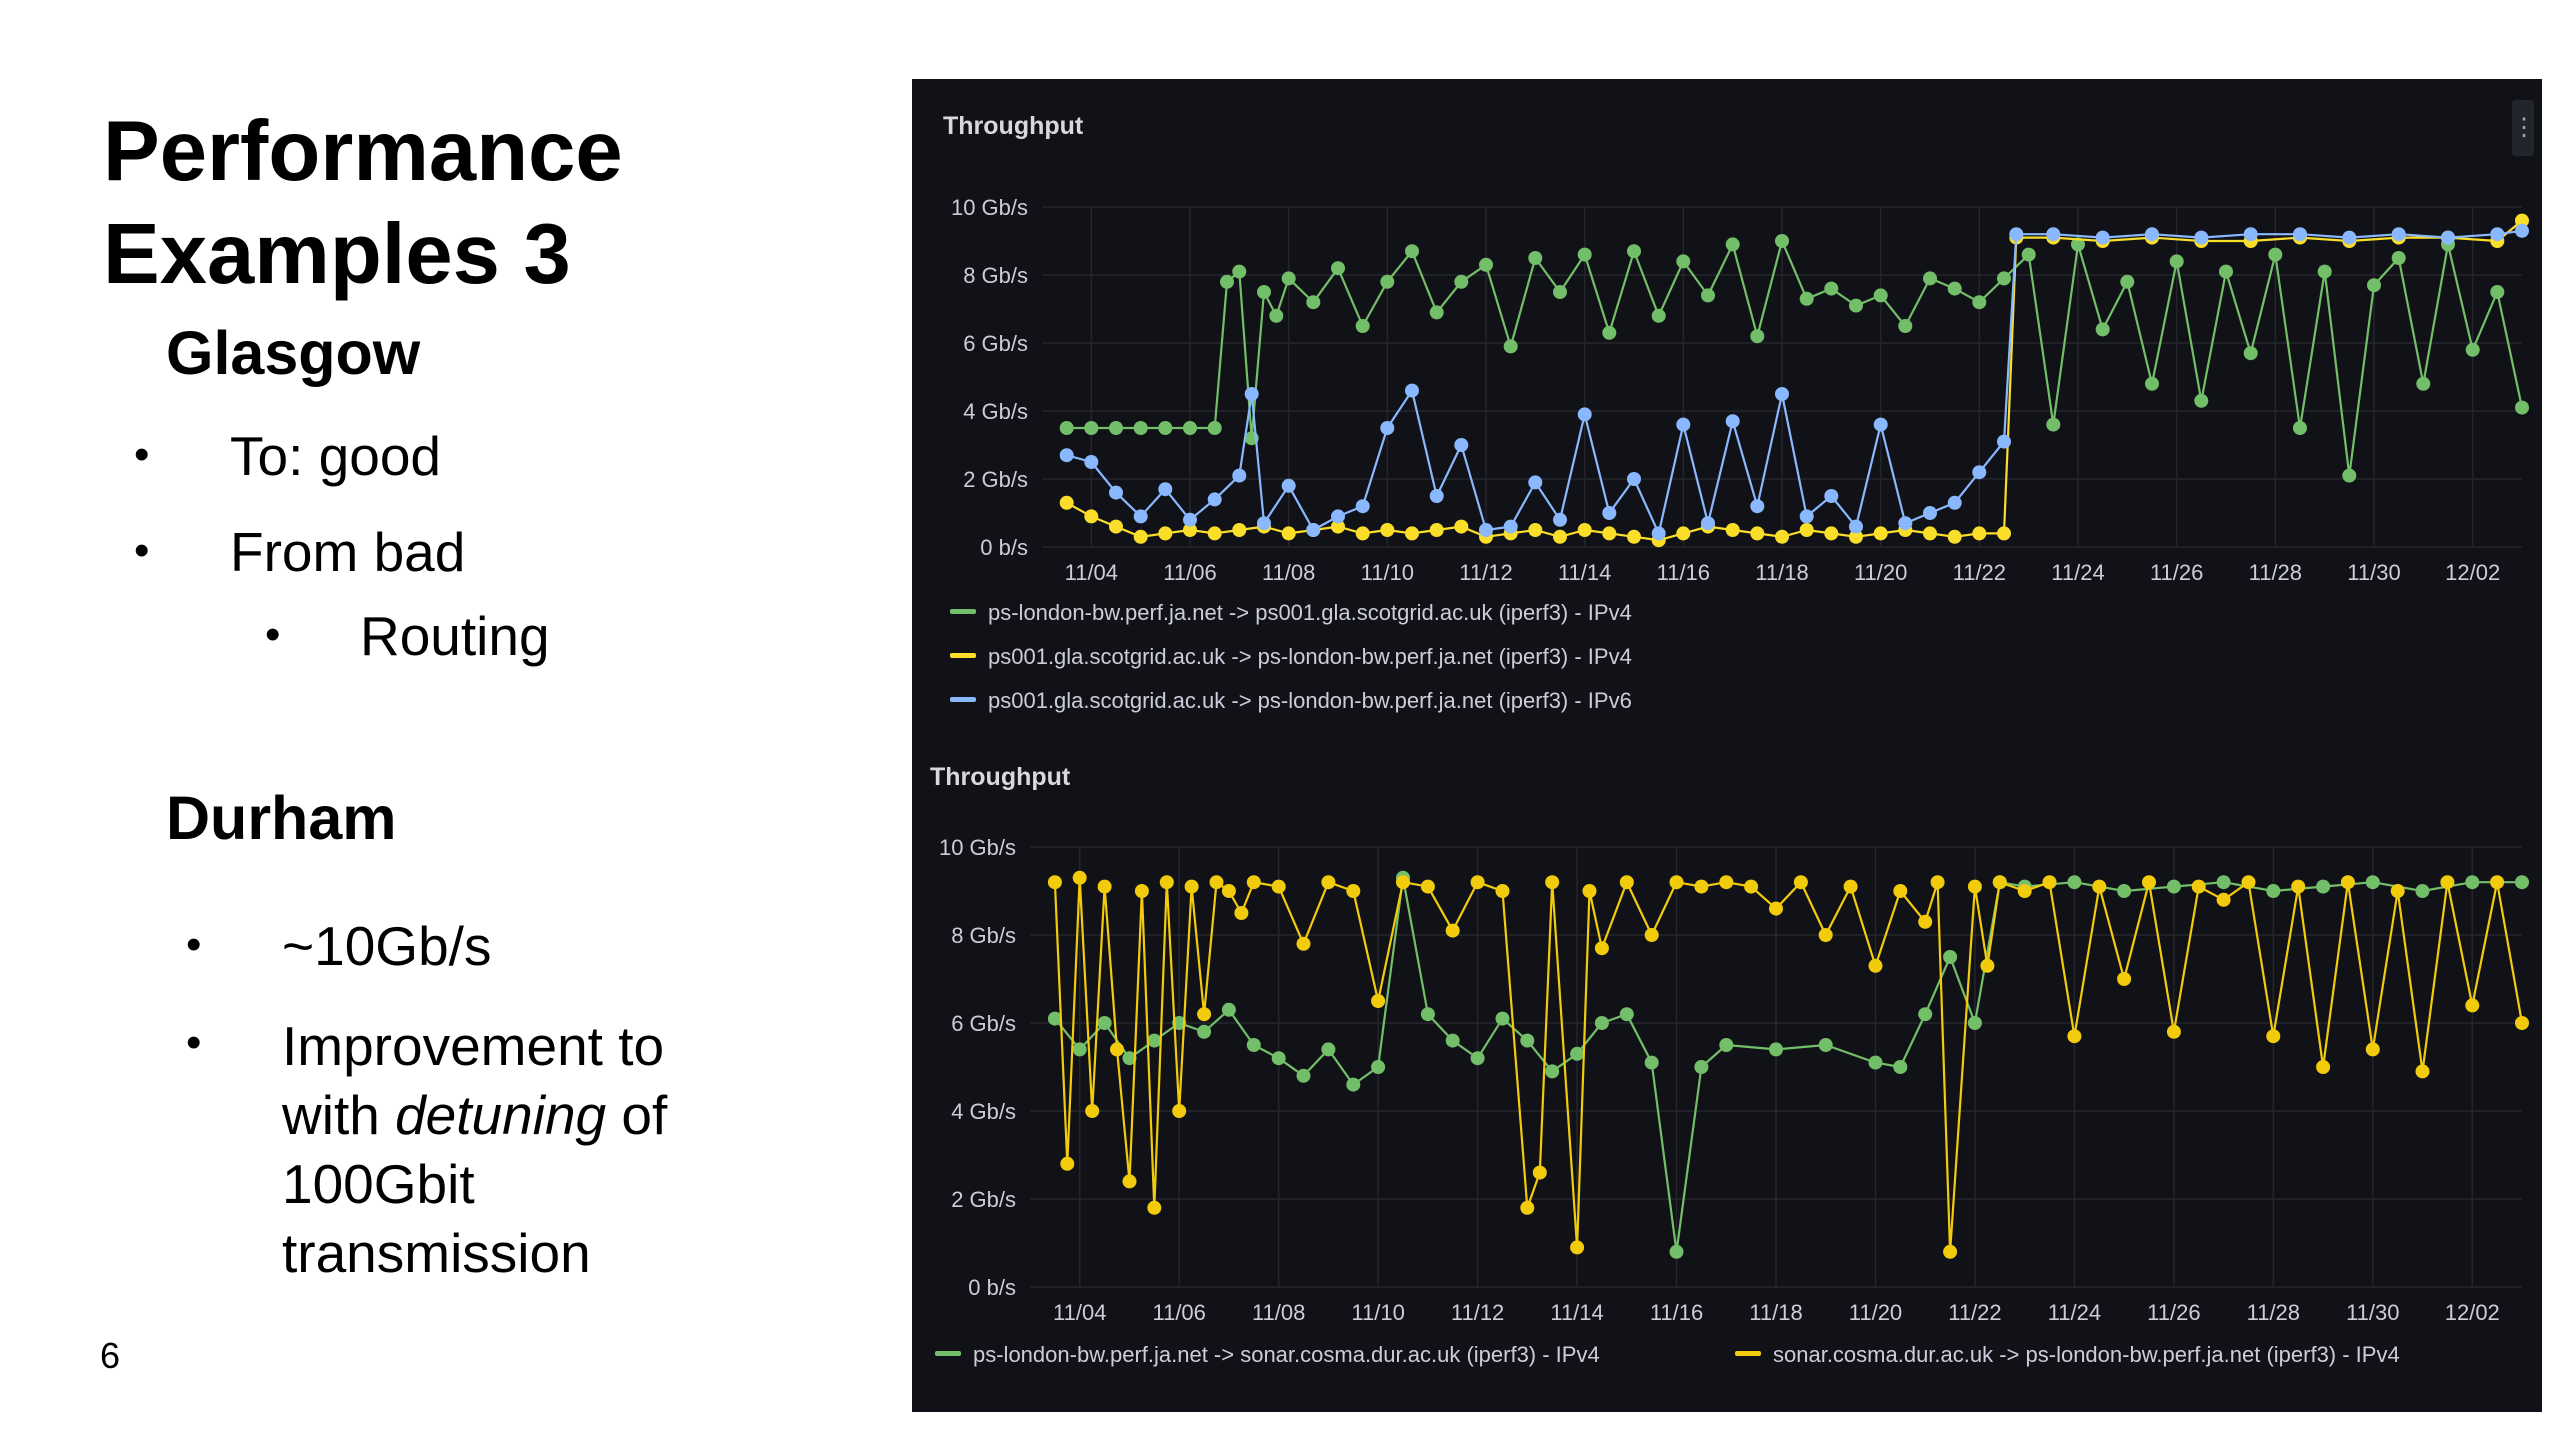 This screenshot has width=2560, height=1440. What do you see at coordinates (1387, 572) in the screenshot?
I see `x-tick-label: 11/10` at bounding box center [1387, 572].